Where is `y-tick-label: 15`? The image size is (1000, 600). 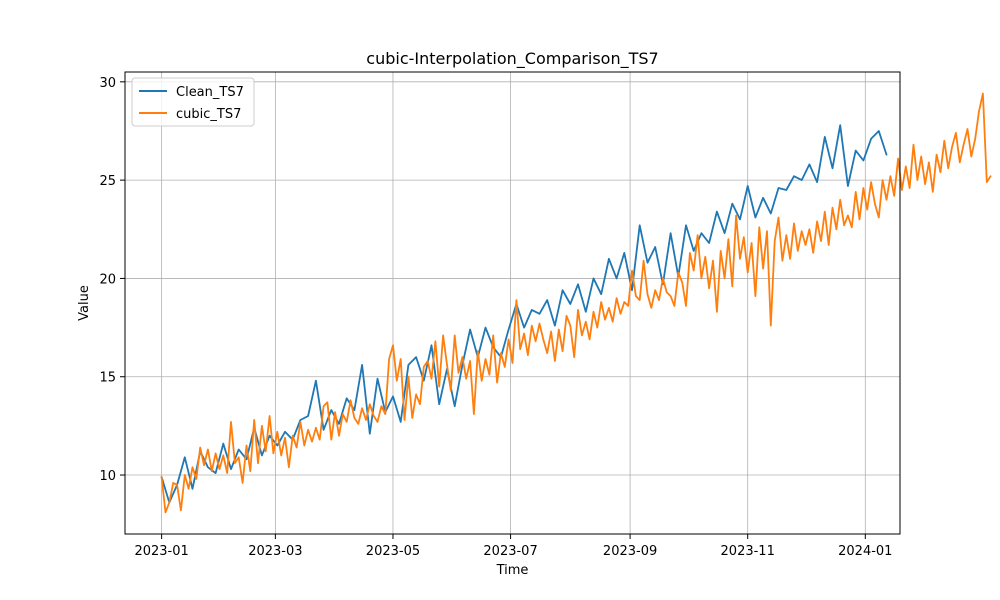 y-tick-label: 15 is located at coordinates (107, 378).